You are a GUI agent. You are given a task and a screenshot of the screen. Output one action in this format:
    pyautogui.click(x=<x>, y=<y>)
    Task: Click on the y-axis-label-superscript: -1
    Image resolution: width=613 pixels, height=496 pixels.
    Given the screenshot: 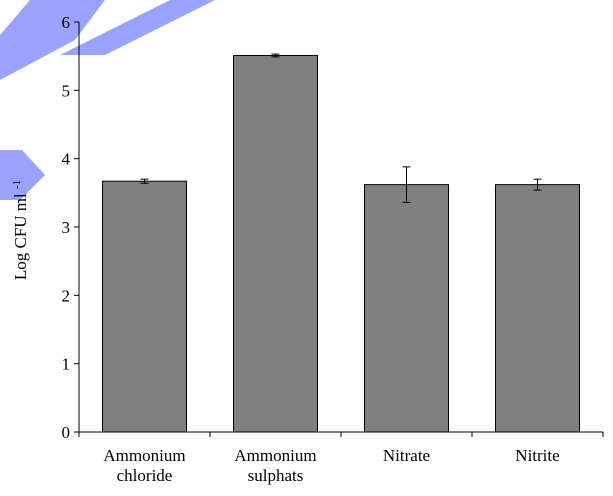 What is the action you would take?
    pyautogui.click(x=17, y=184)
    